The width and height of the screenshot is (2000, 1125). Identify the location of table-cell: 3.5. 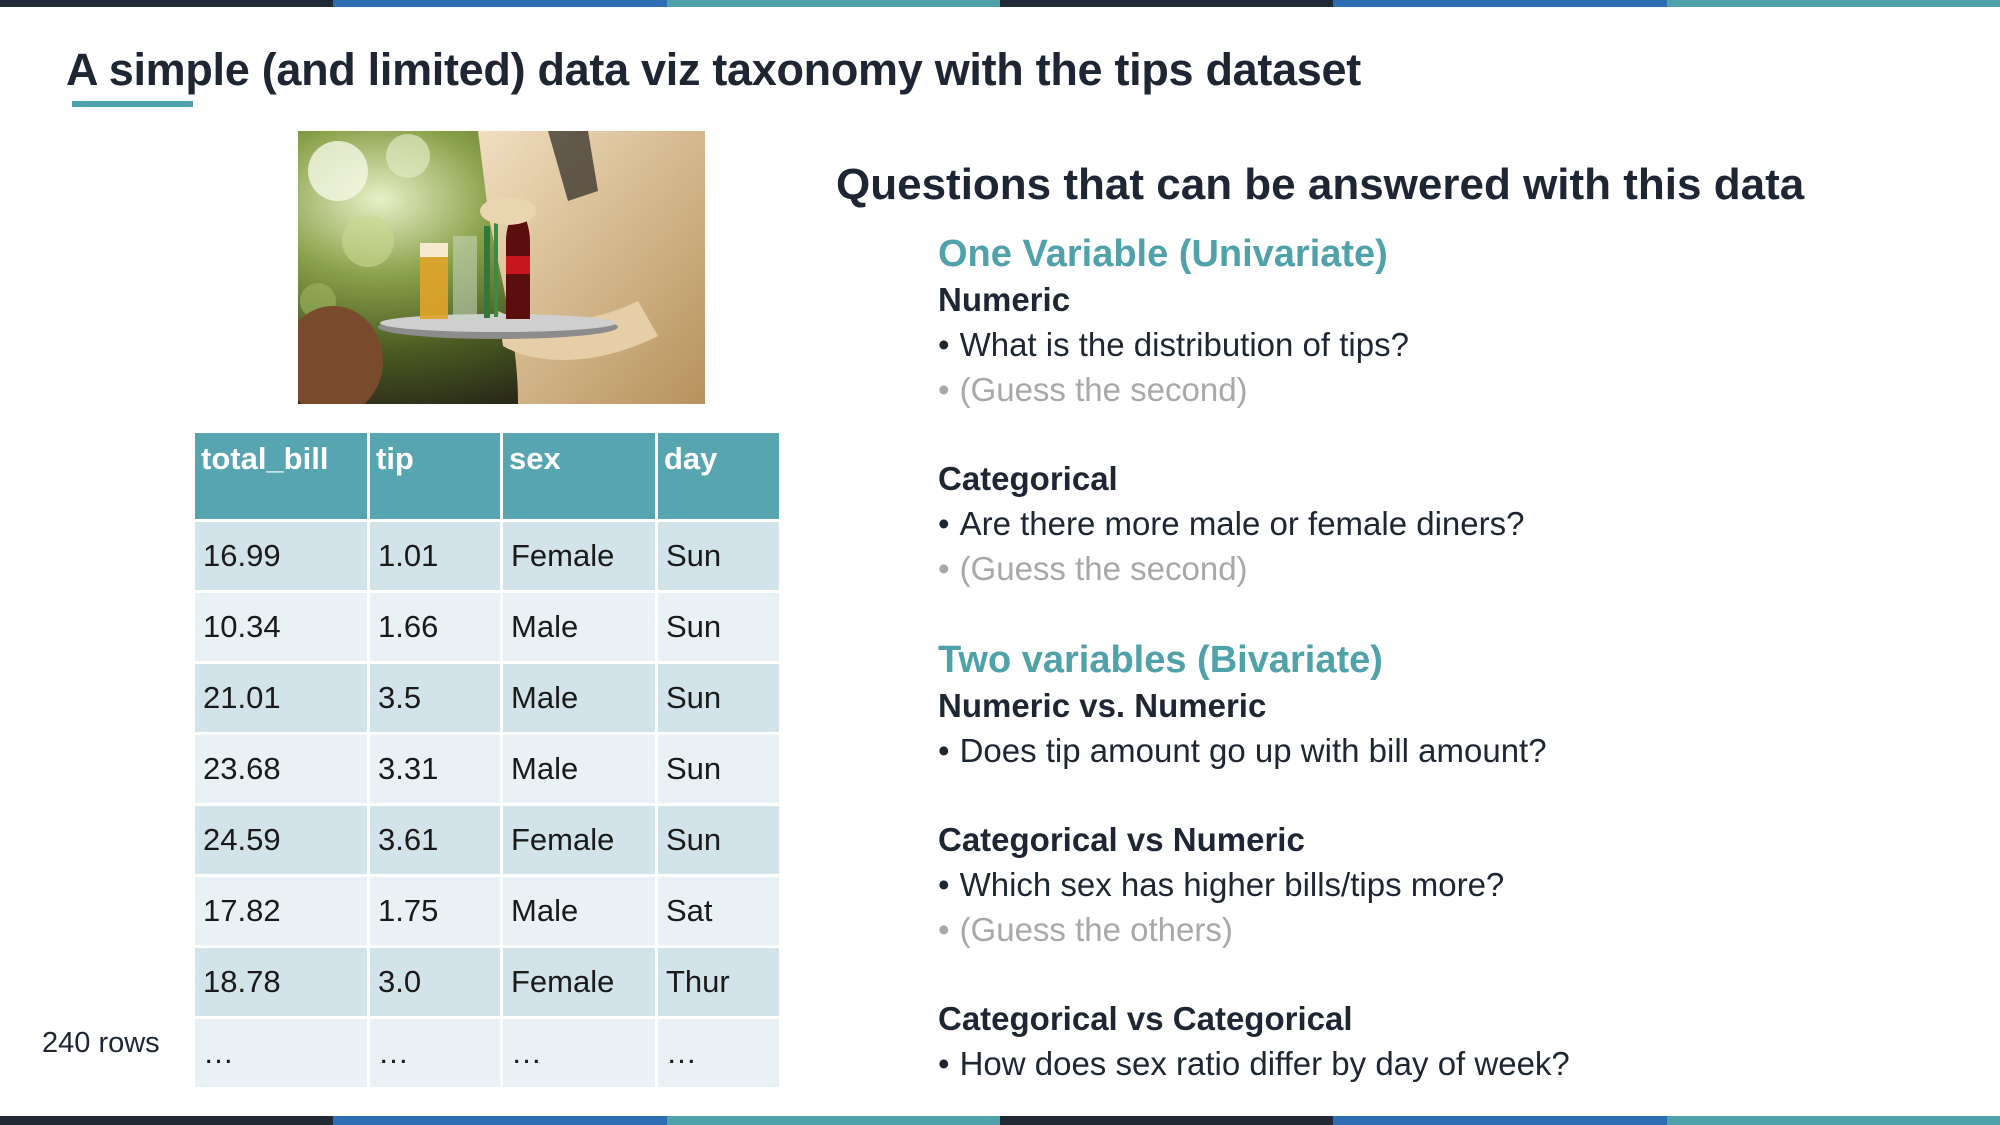
(435, 698).